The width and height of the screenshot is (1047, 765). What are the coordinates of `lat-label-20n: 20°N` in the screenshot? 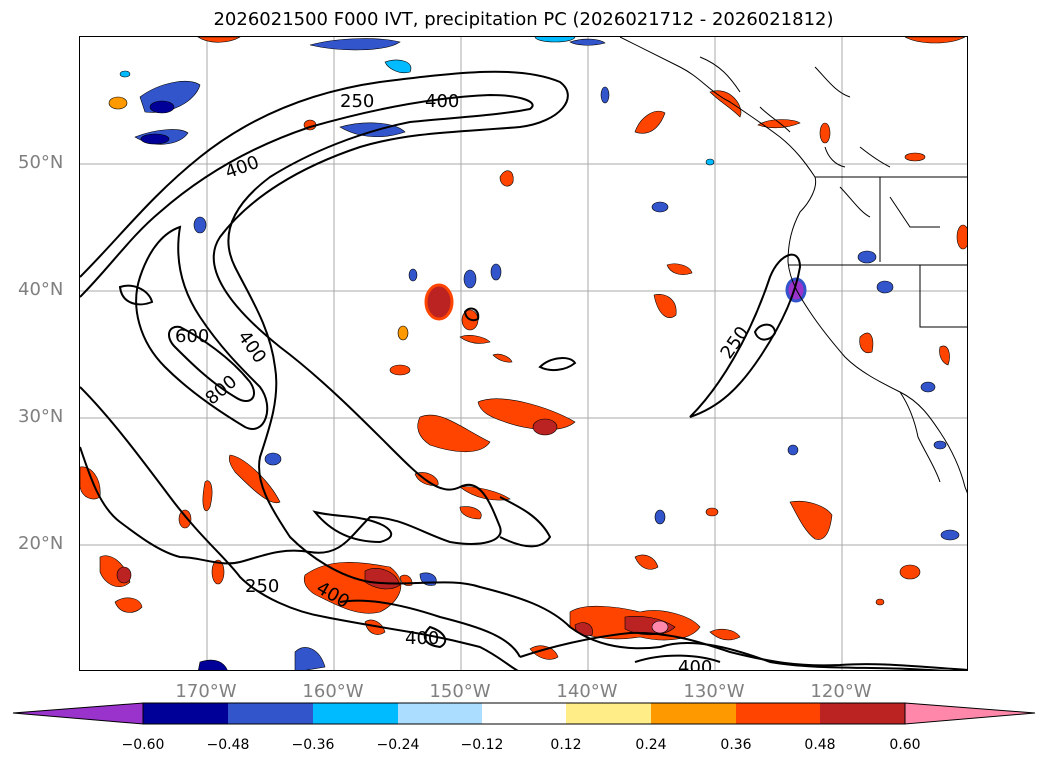 It's located at (41, 543).